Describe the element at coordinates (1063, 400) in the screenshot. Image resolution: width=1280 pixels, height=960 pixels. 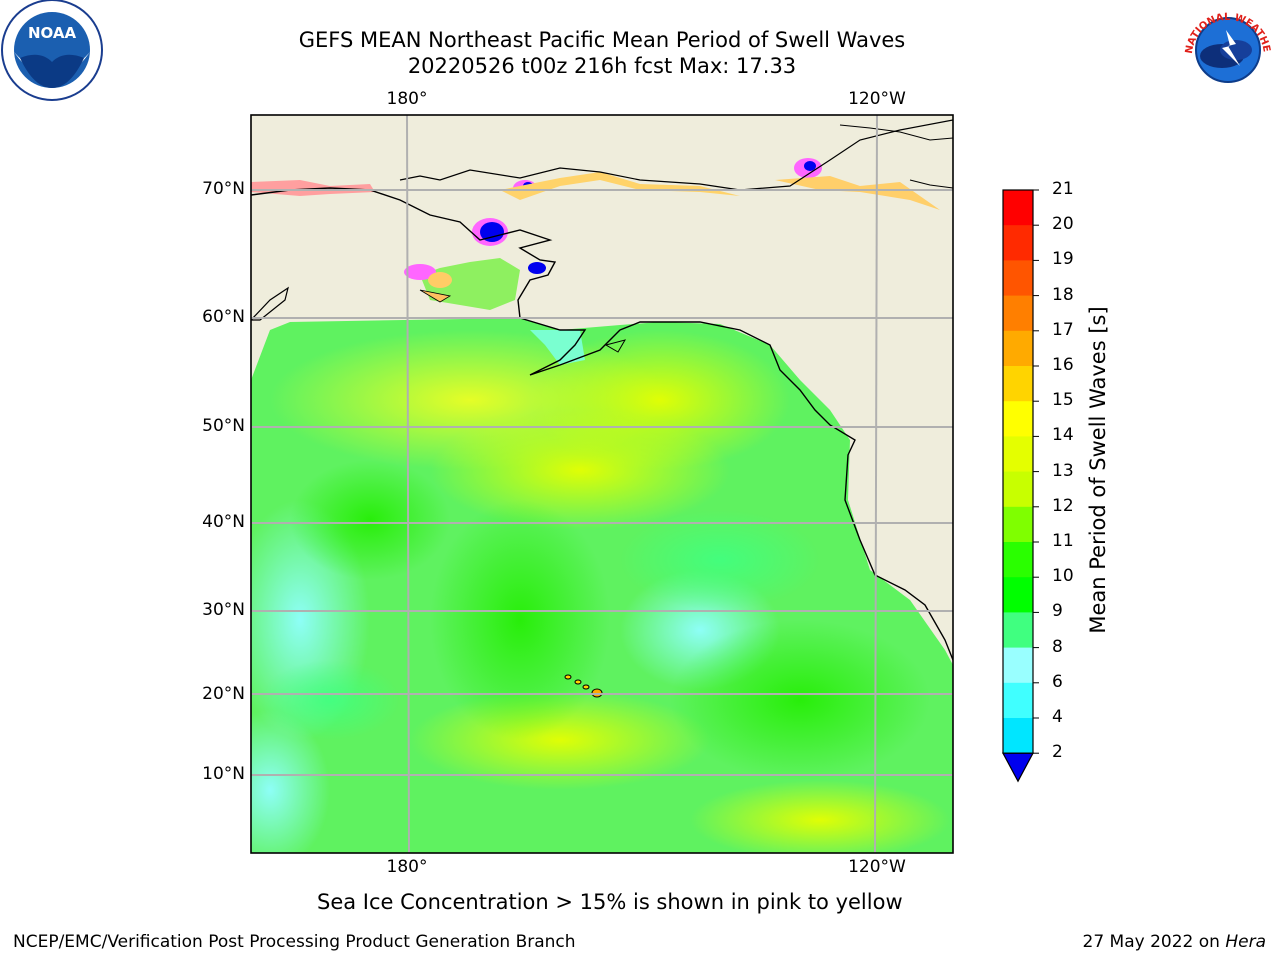
I see `colorbar-tick-label: 15` at that location.